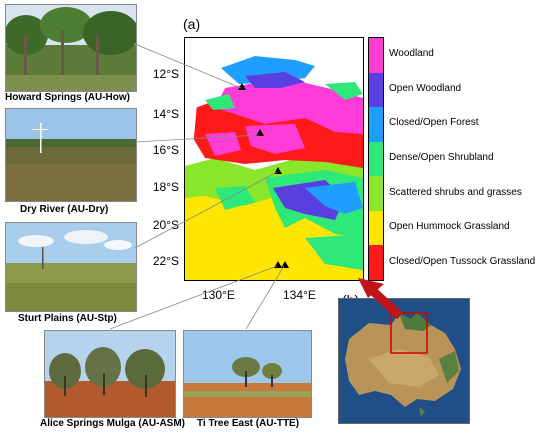  What do you see at coordinates (247, 374) in the screenshot?
I see `photo-ti-tree-east` at bounding box center [247, 374].